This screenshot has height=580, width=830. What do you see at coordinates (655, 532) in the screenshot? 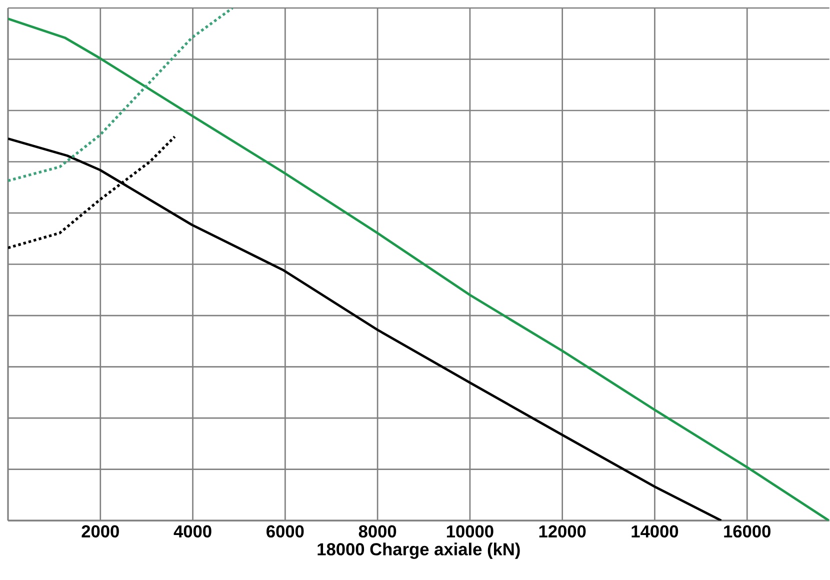
I see `x-tick-label: 14000` at bounding box center [655, 532].